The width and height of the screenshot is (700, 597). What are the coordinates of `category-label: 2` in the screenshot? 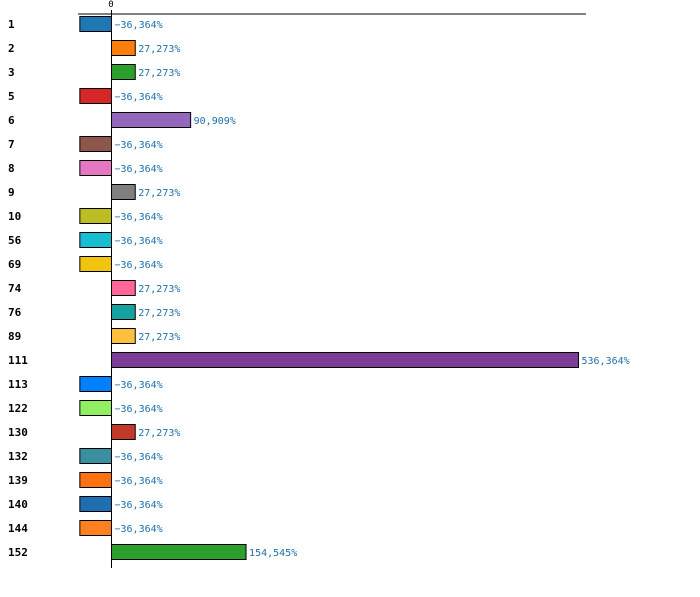 It's located at (11, 48).